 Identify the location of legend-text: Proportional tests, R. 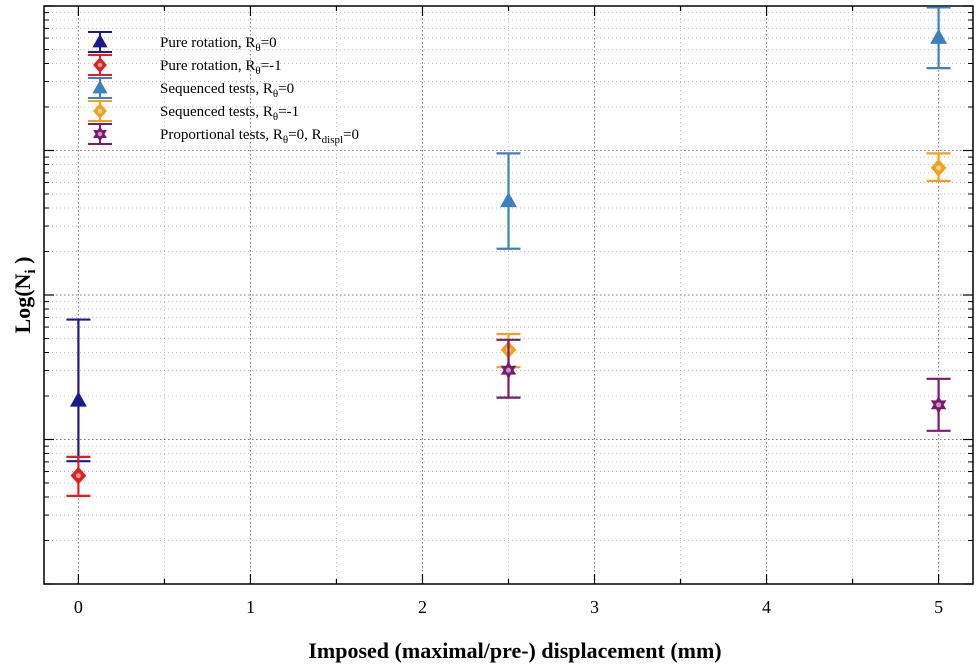
(221, 135).